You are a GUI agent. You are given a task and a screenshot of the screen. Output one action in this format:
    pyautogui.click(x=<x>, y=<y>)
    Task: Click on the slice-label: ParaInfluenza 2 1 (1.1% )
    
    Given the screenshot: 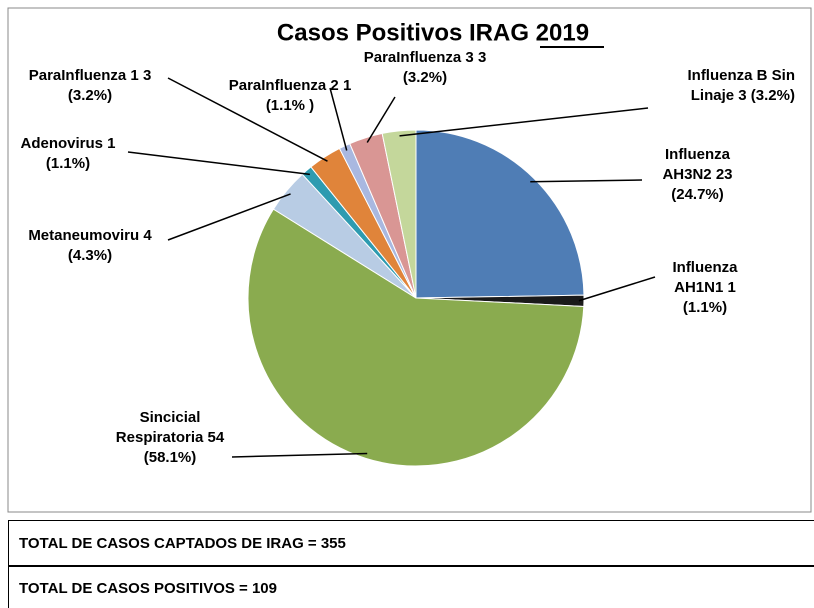 What is the action you would take?
    pyautogui.click(x=290, y=96)
    